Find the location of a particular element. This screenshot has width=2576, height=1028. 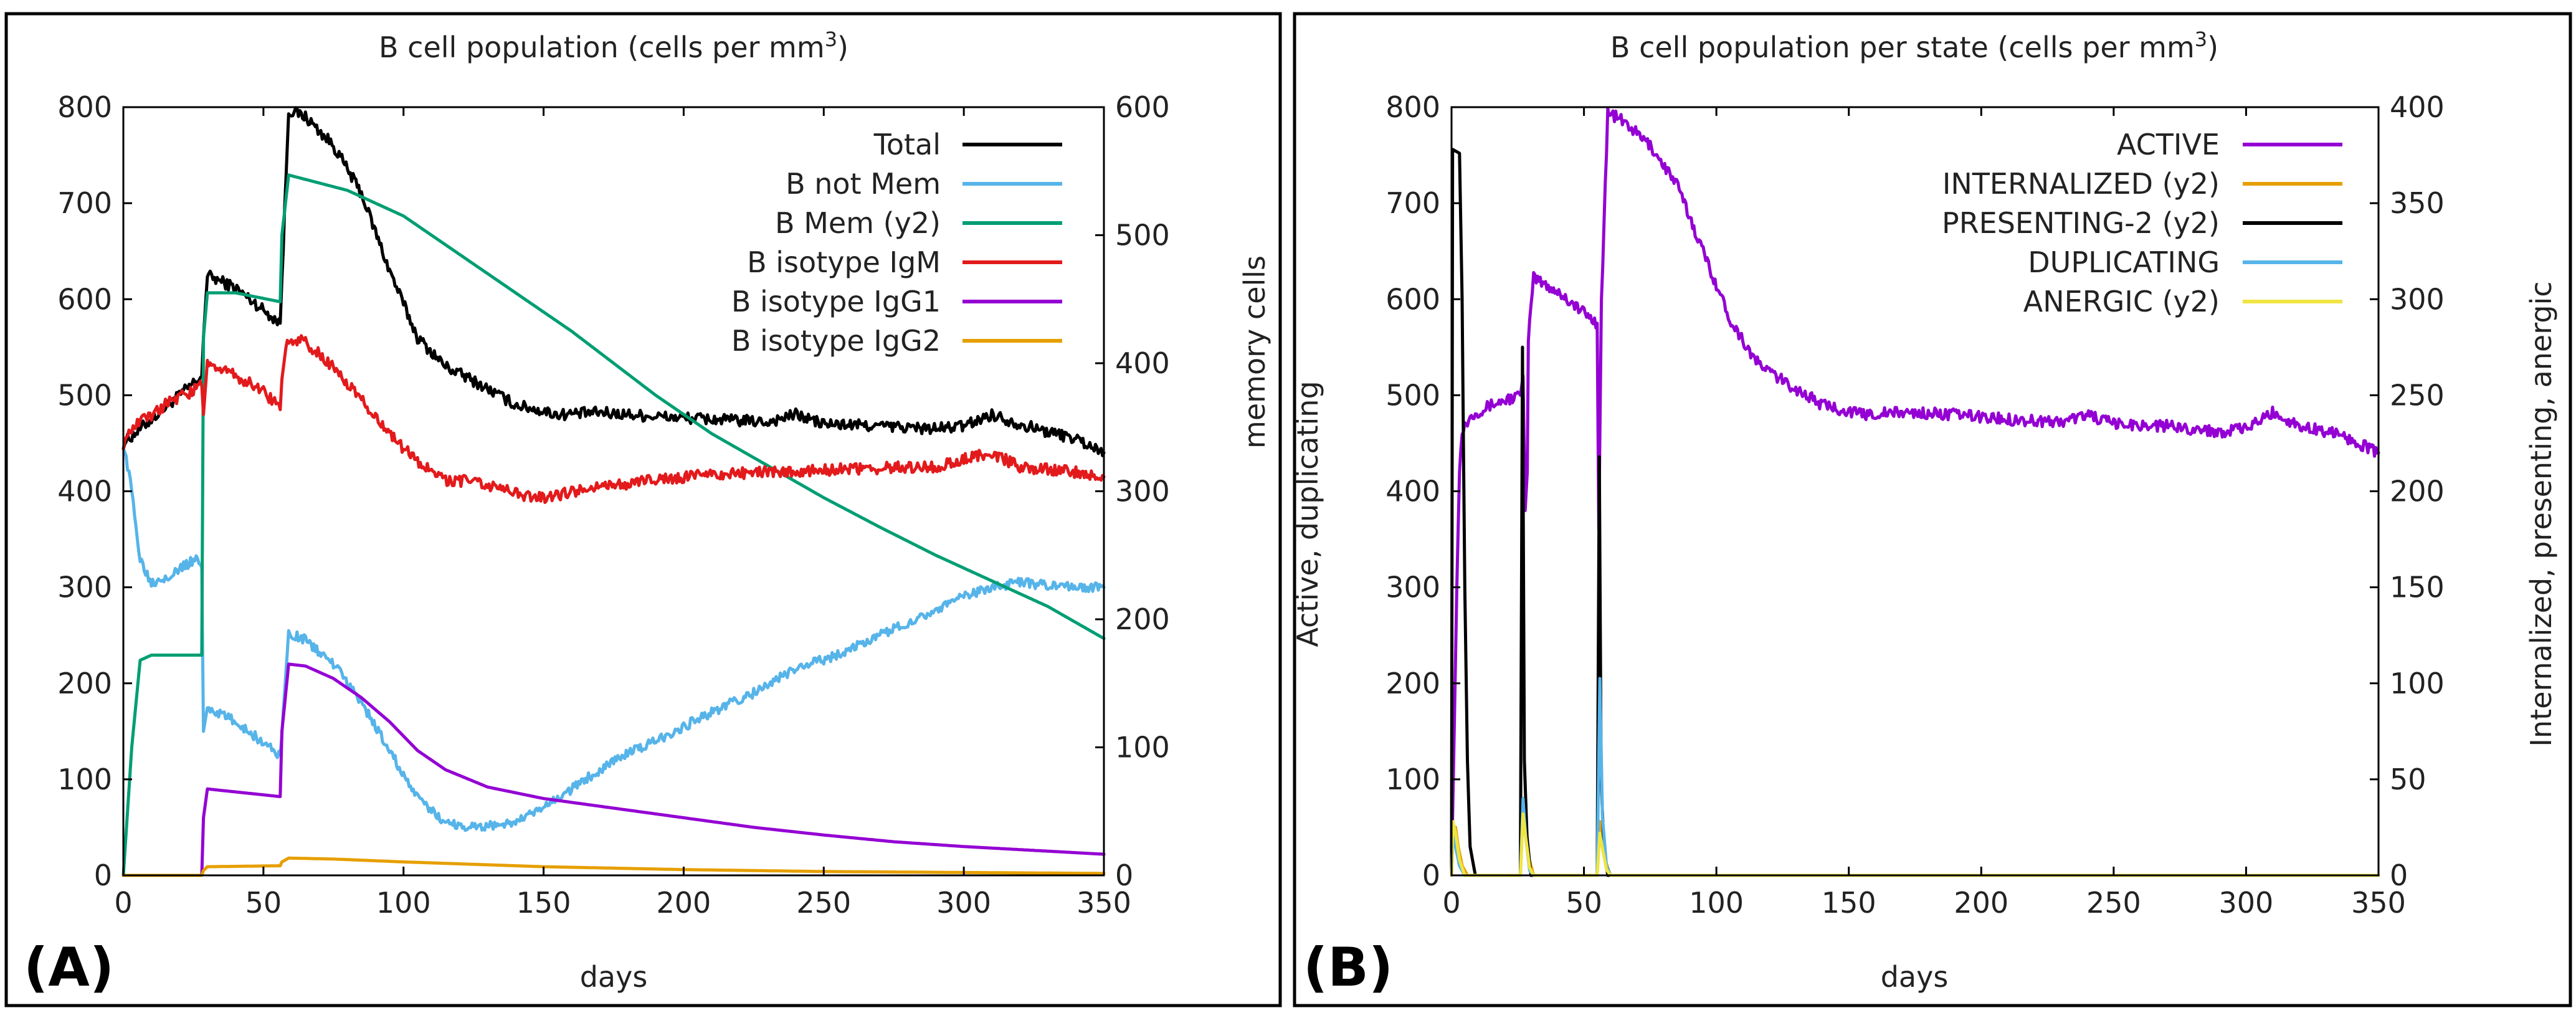

panel-a-y2-tick-label: 500 is located at coordinates (1142, 235).